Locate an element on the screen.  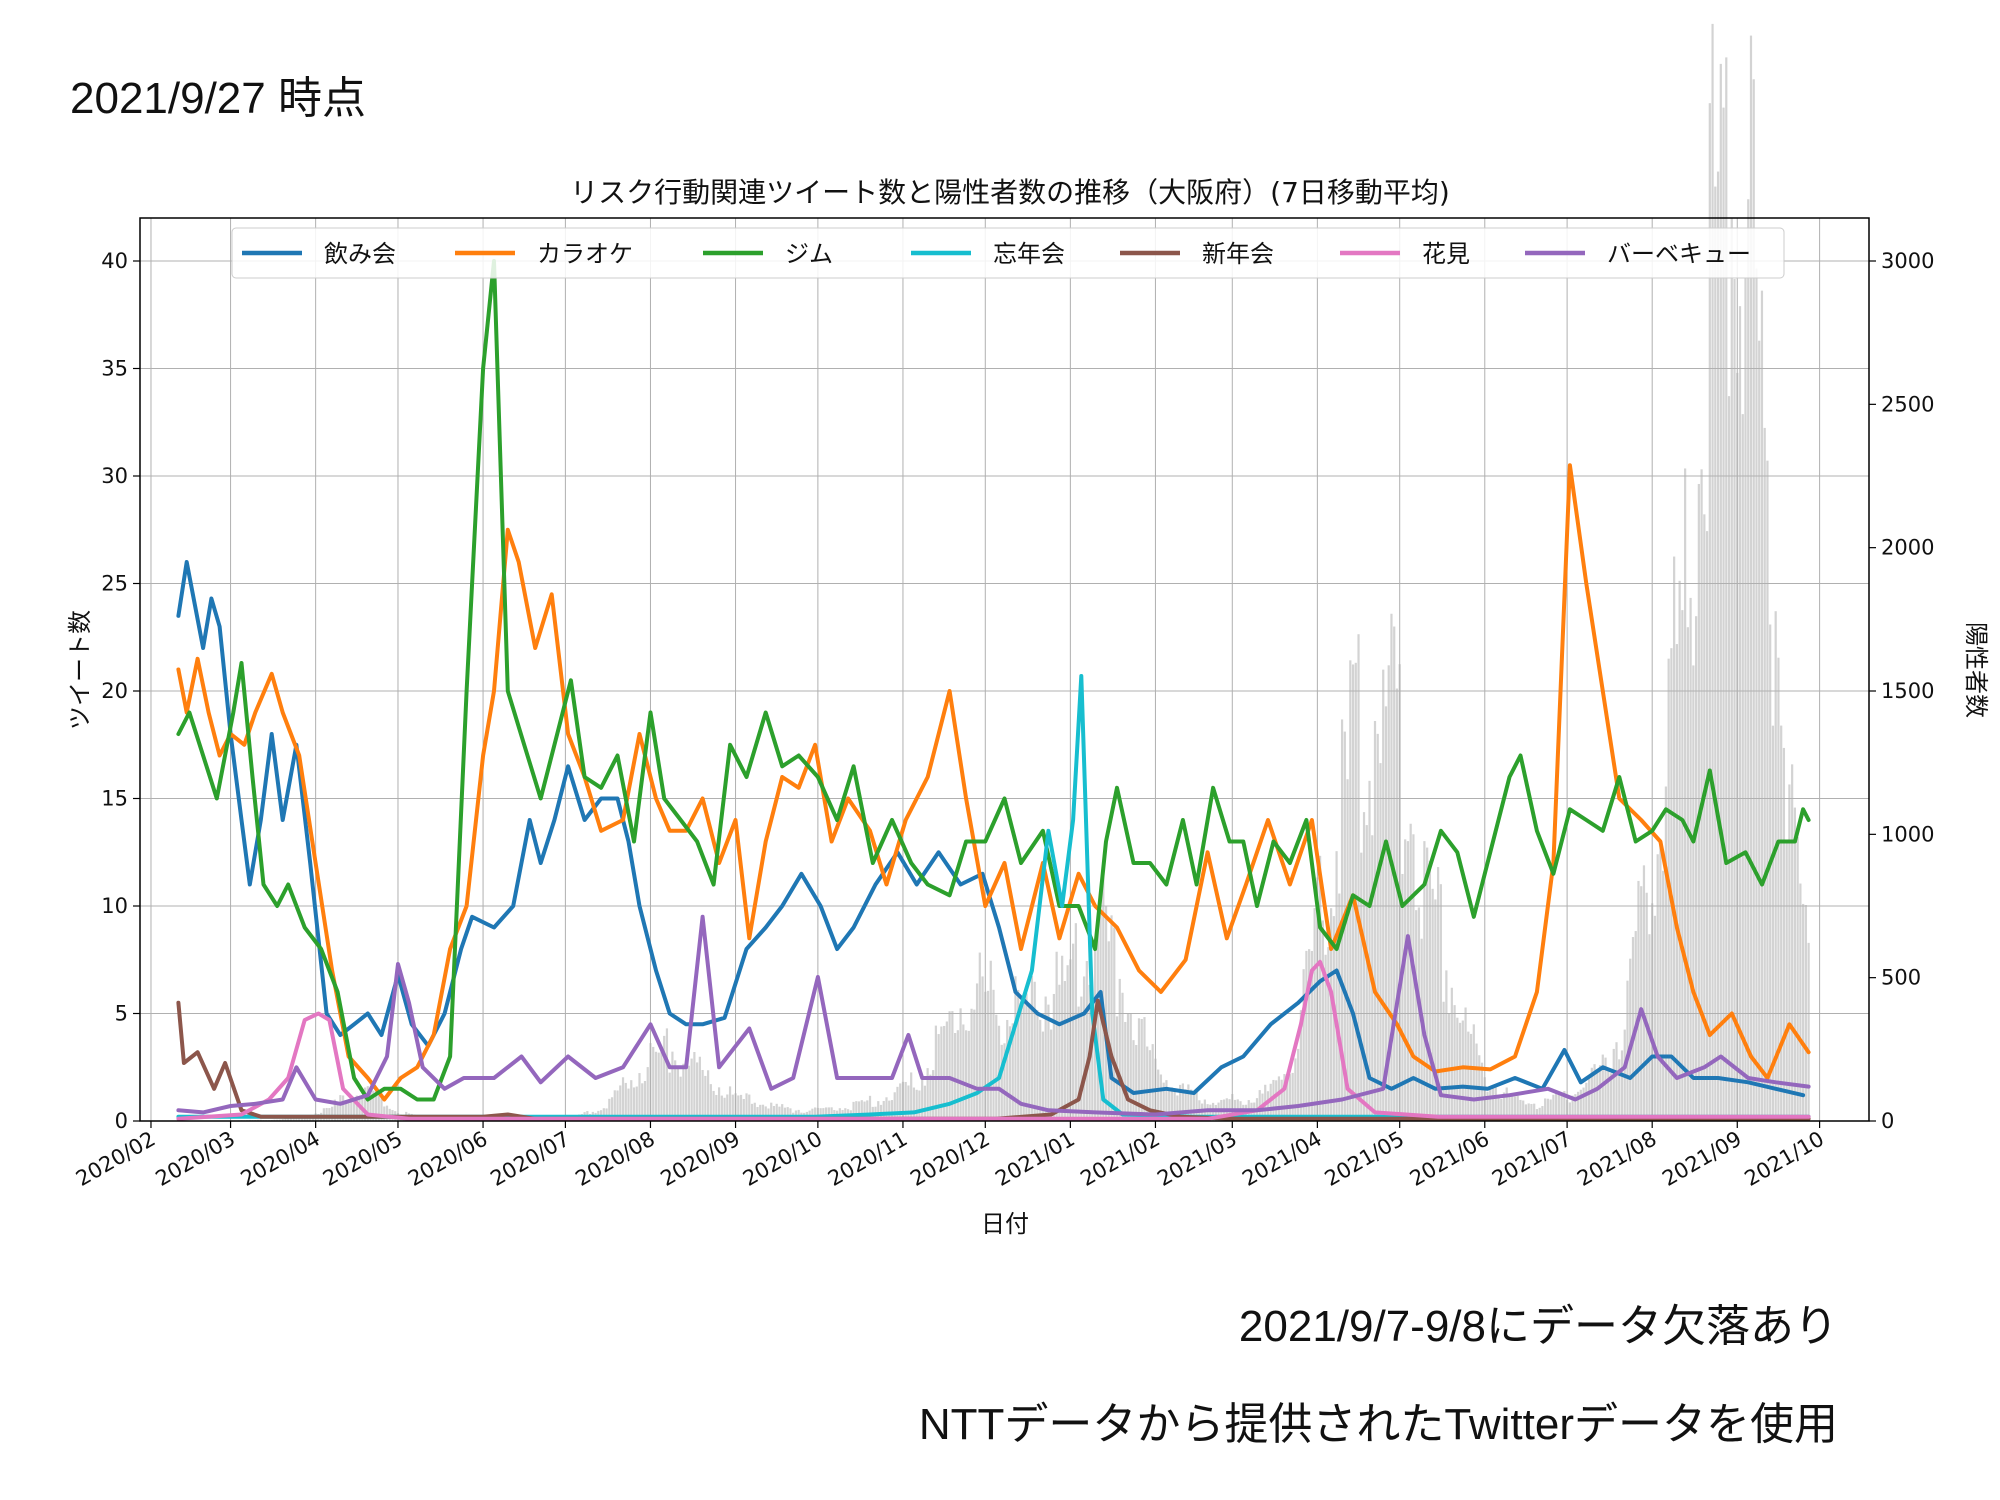
snapshot-date-label: 2021/9/27 時点 is located at coordinates (218, 98).